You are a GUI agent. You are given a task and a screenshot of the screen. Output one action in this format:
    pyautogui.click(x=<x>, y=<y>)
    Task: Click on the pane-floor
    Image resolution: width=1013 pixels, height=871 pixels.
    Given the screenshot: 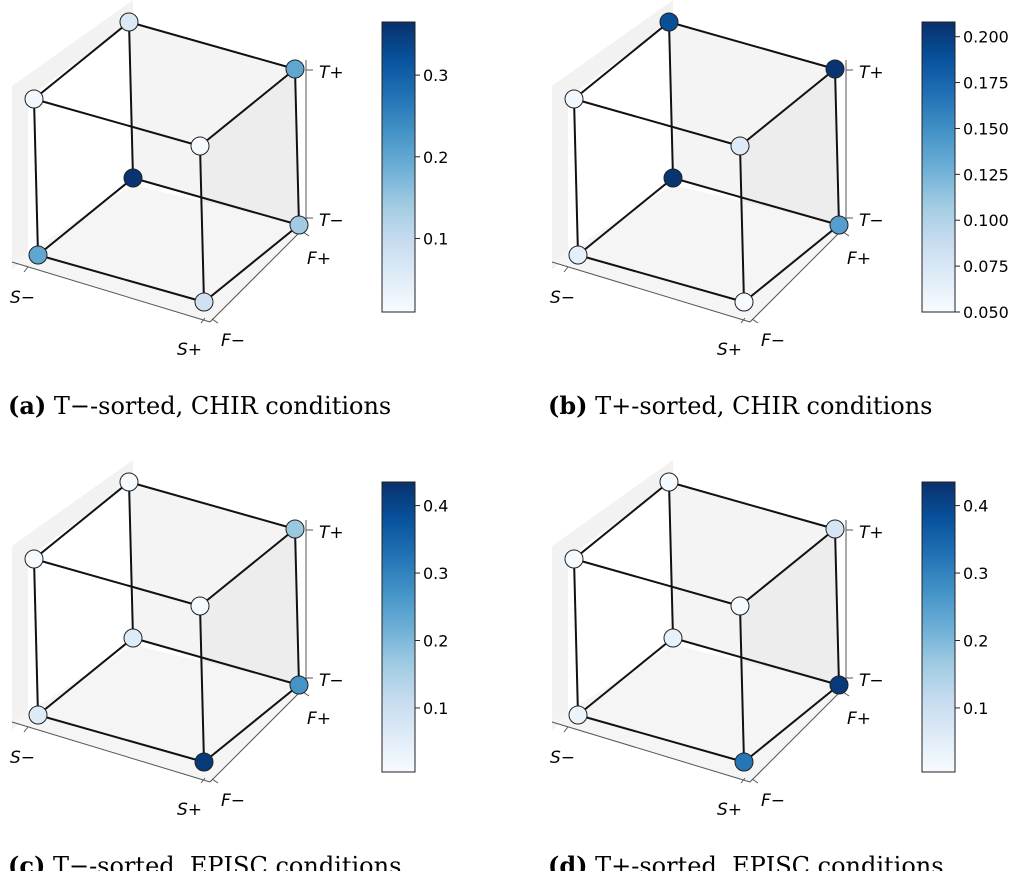 What is the action you would take?
    pyautogui.click(x=699, y=253)
    